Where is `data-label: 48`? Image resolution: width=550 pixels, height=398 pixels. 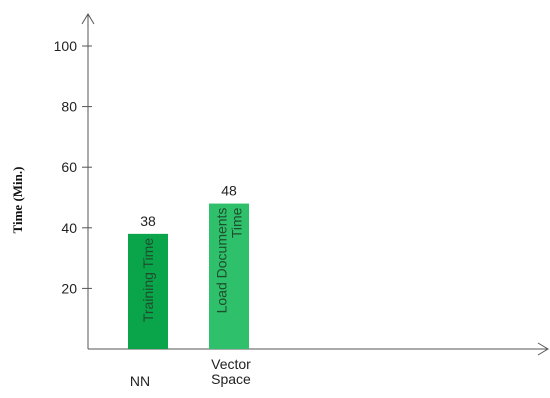
data-label: 48 is located at coordinates (229, 191).